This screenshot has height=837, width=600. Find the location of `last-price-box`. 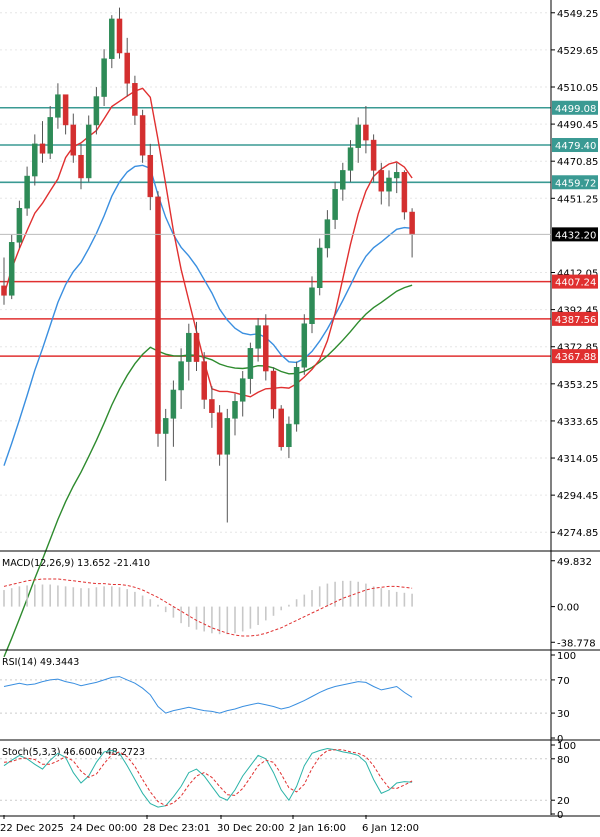

last-price-box is located at coordinates (575, 234).